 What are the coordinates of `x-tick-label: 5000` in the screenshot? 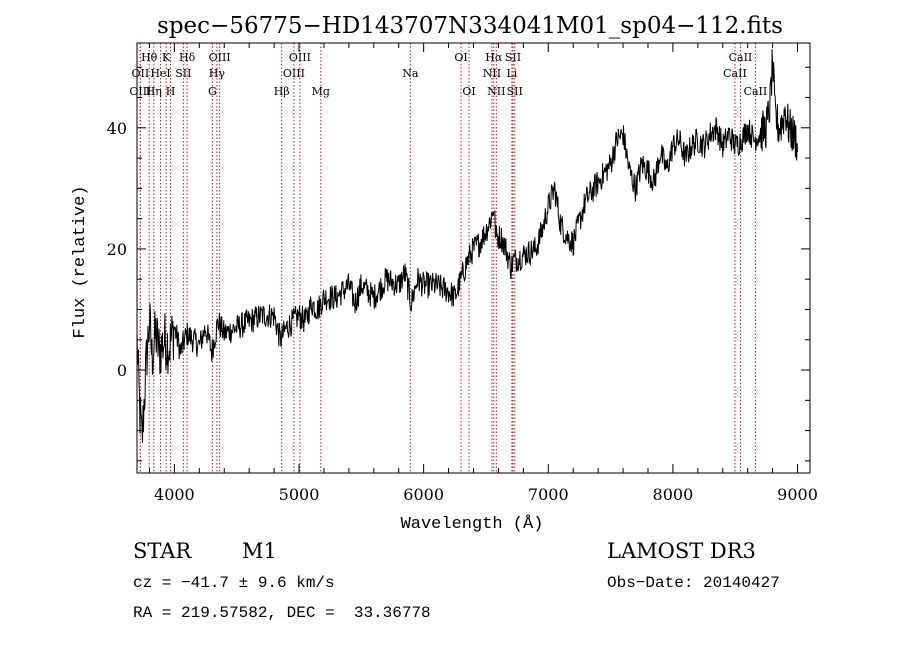 It's located at (299, 494).